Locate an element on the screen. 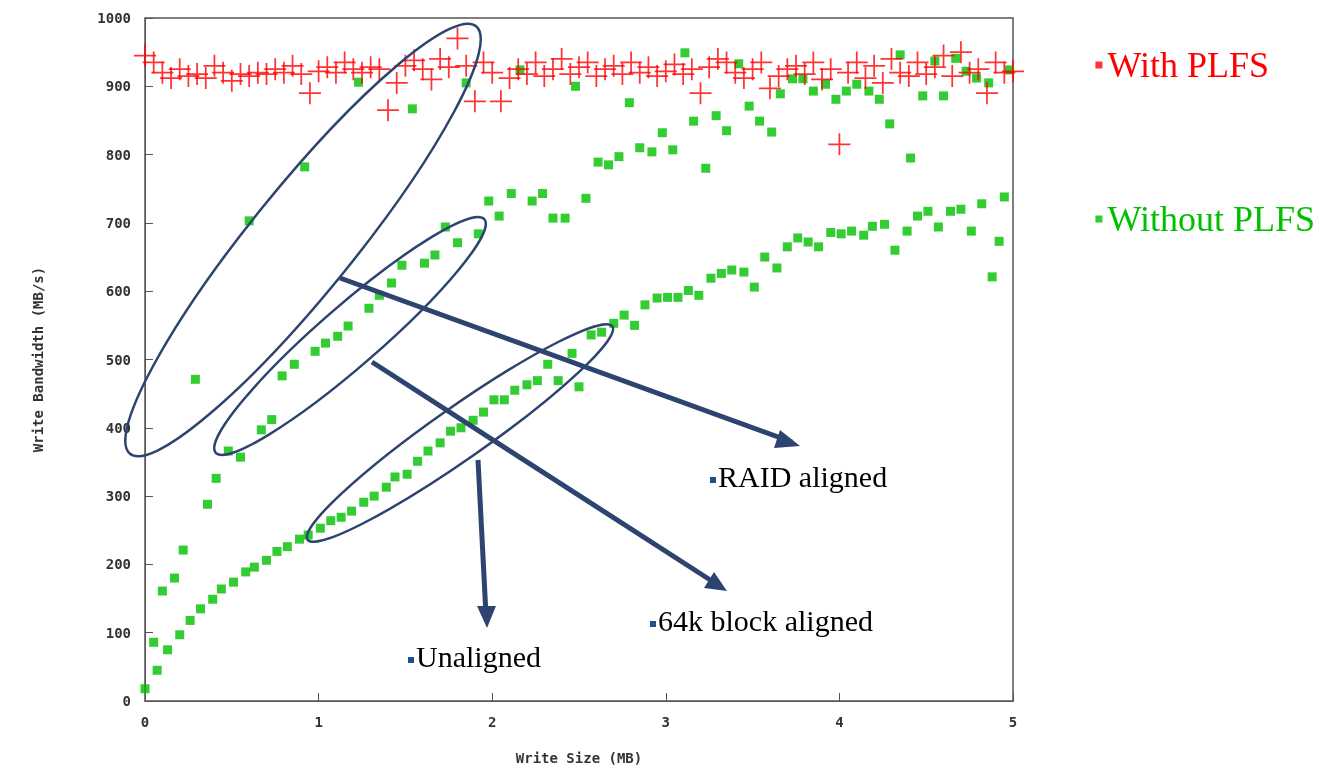 This screenshot has width=1328, height=775. annotation: Unaligned is located at coordinates (478, 657).